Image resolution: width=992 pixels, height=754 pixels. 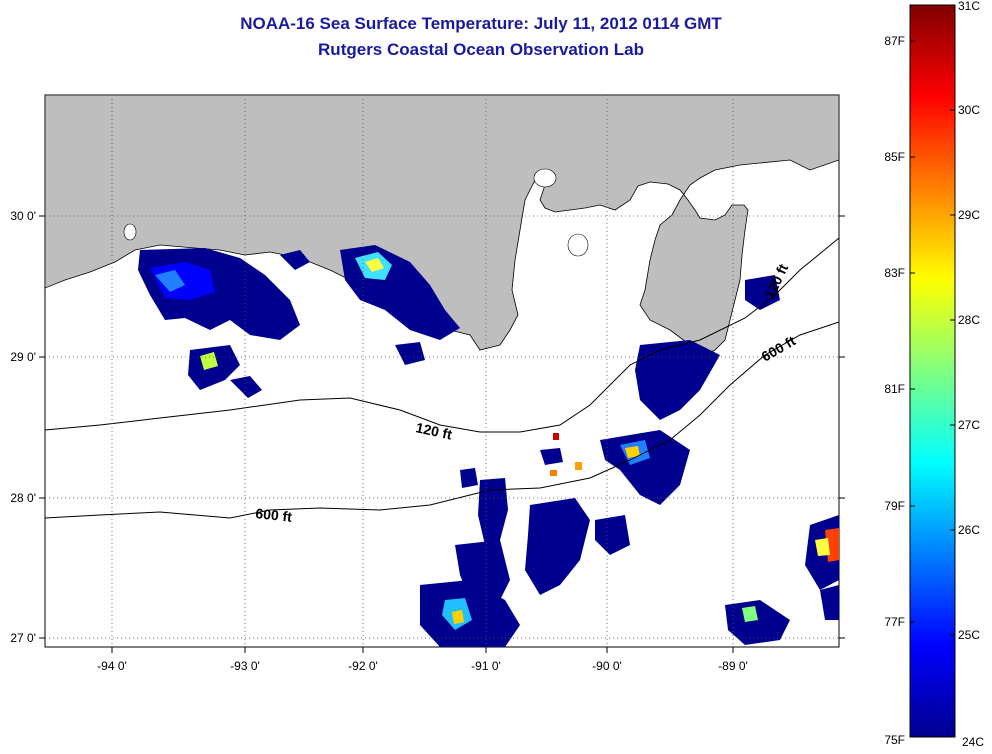 What do you see at coordinates (274, 515) in the screenshot?
I see `contour-label-600ft-west: 600 ft` at bounding box center [274, 515].